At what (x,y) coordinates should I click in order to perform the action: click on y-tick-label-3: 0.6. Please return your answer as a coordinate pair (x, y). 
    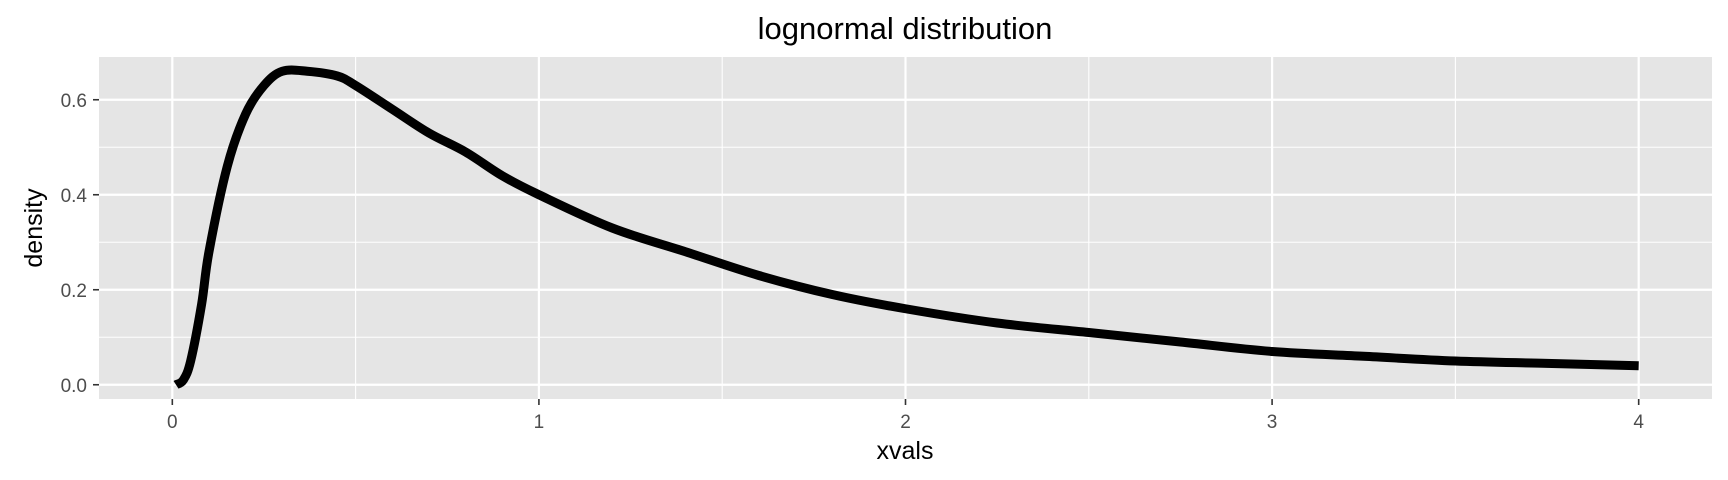
    Looking at the image, I should click on (74, 101).